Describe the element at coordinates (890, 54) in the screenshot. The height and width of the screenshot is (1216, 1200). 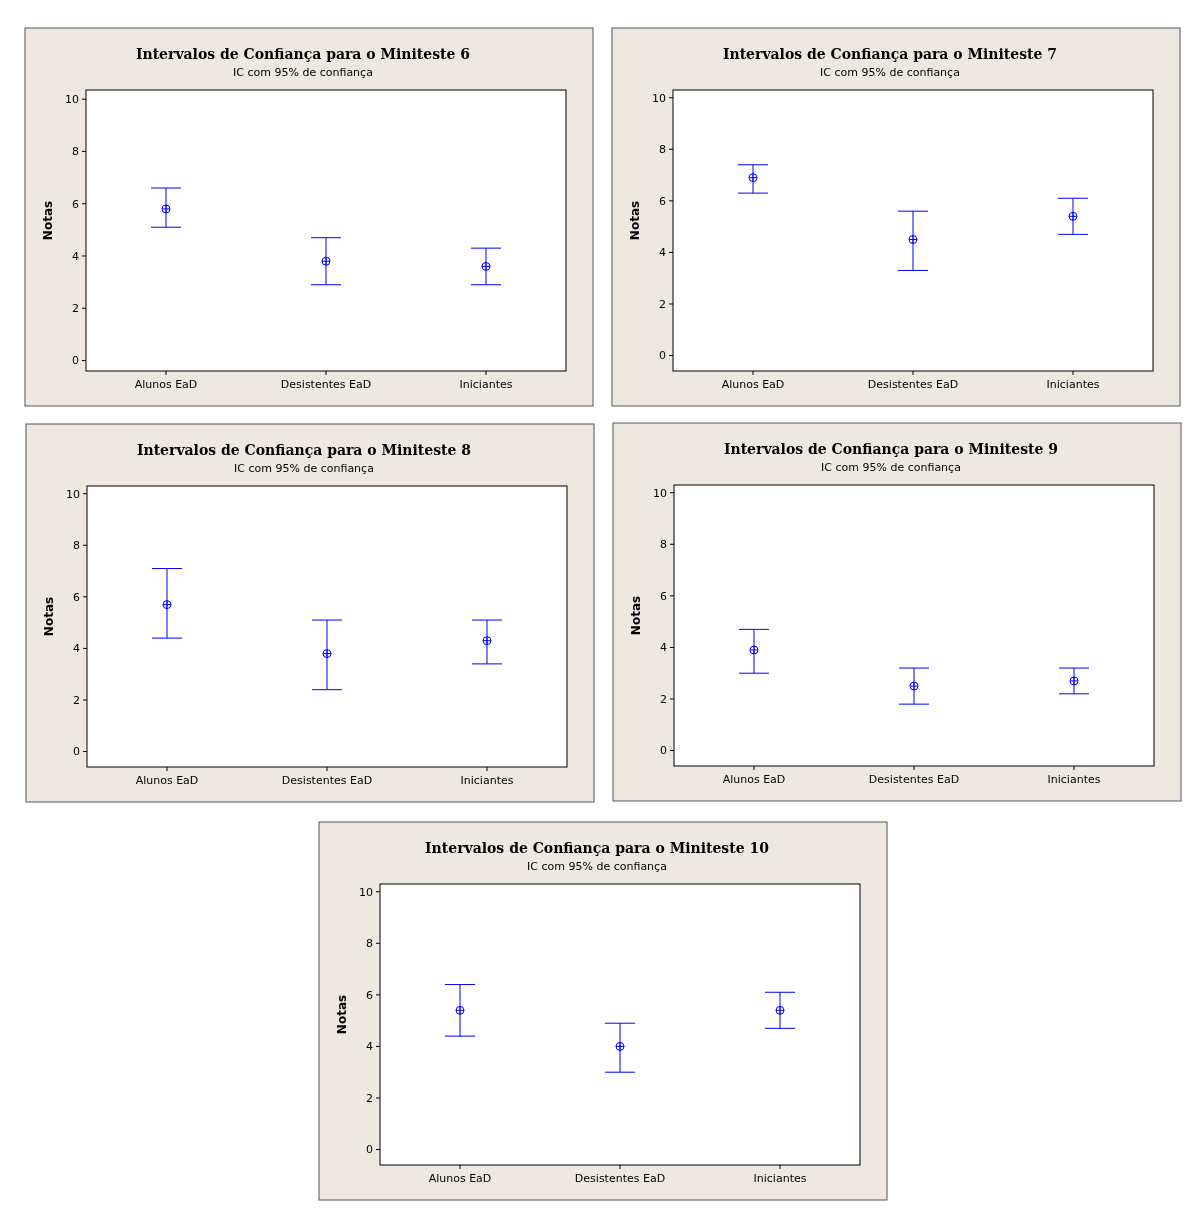
I see `chart-title: Intervalos de Confiança para o Miniteste 7` at that location.